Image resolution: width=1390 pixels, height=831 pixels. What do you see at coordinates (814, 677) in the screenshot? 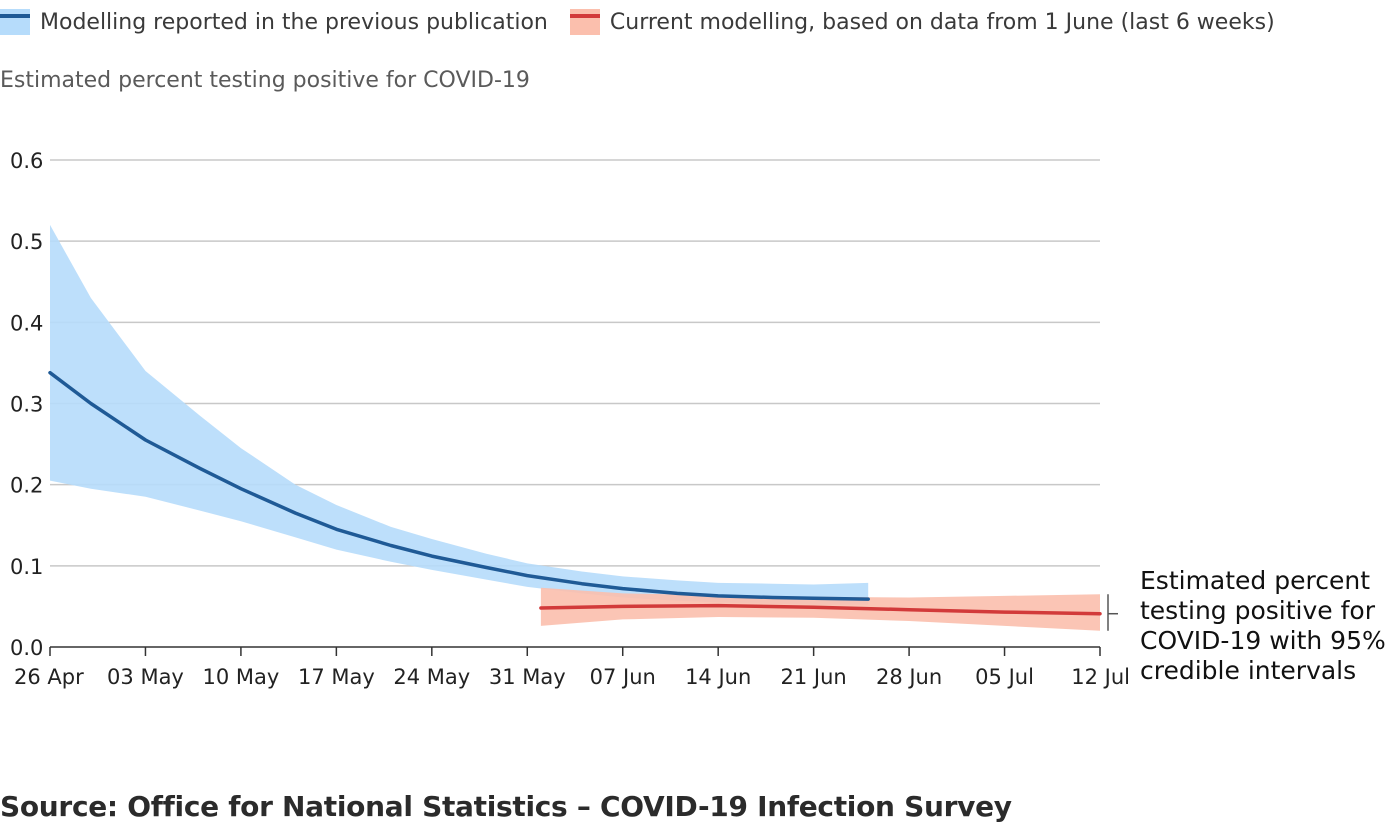
I see `x-tick-label: 21 Jun` at bounding box center [814, 677].